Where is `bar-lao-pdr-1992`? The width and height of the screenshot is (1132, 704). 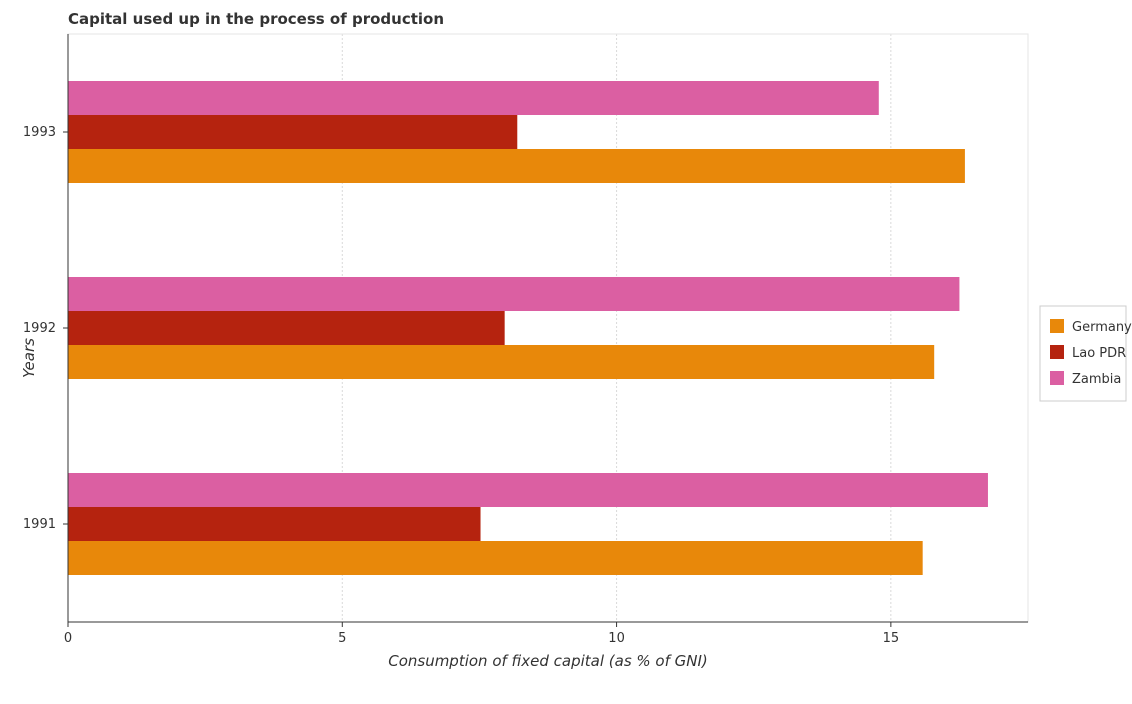
bar-lao-pdr-1992 is located at coordinates (286, 328).